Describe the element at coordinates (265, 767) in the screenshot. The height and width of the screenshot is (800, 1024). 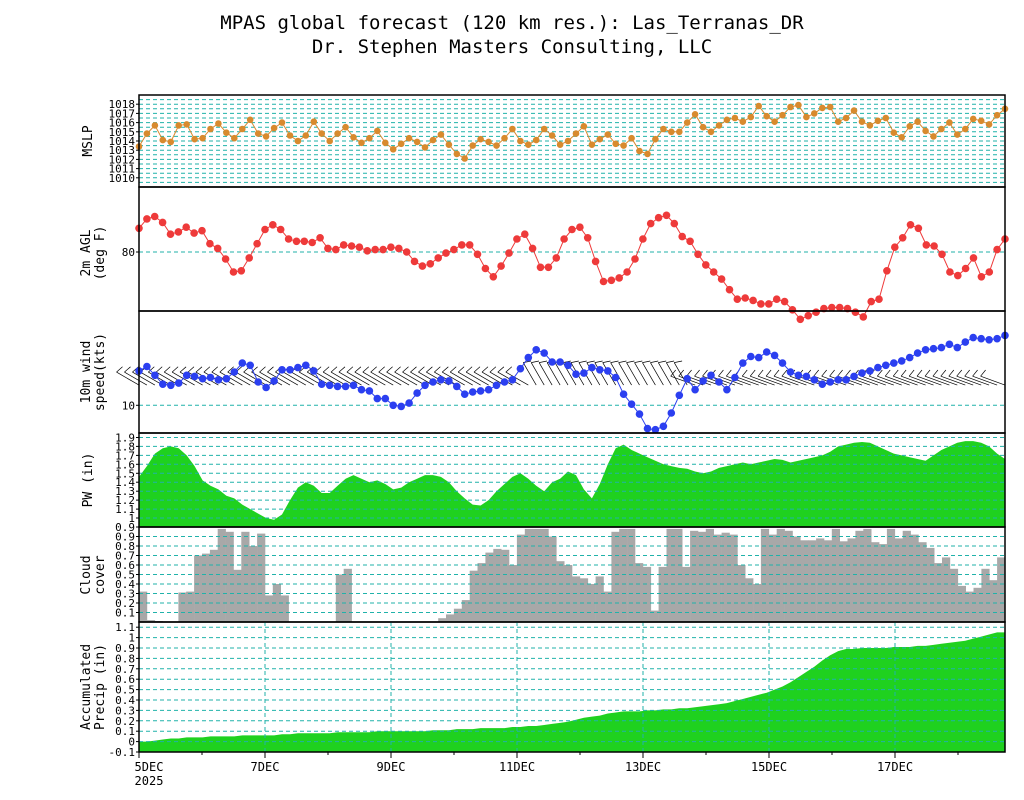
I see `x-tick-label: 7DEC` at that location.